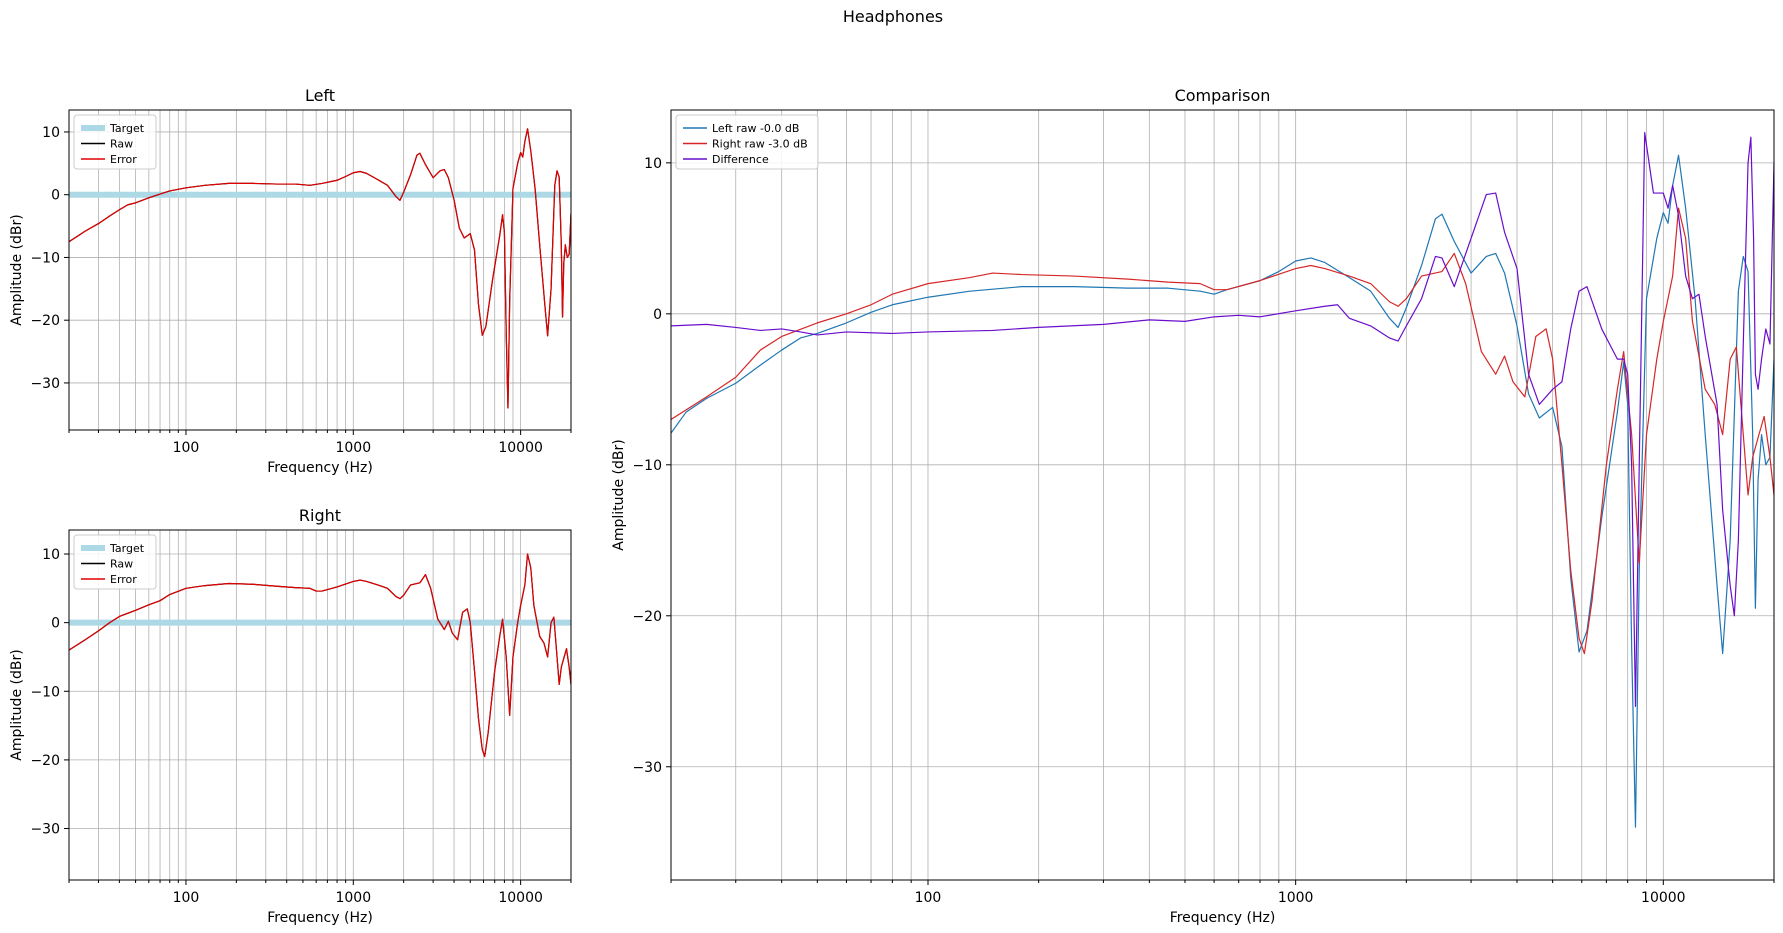 The height and width of the screenshot is (933, 1783). I want to click on plot-title: Comparison, so click(1223, 95).